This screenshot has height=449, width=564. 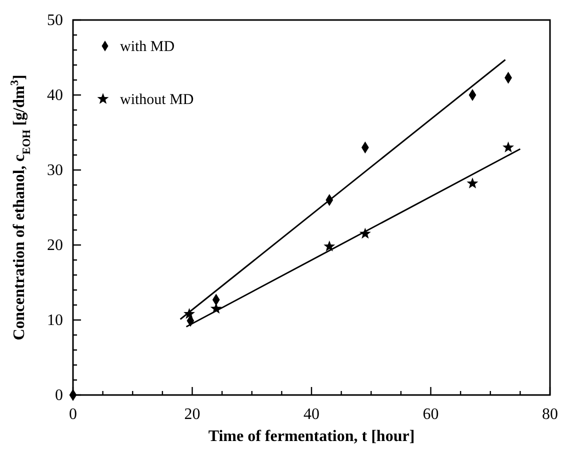 I want to click on y-tick-label: 10, so click(x=55, y=320).